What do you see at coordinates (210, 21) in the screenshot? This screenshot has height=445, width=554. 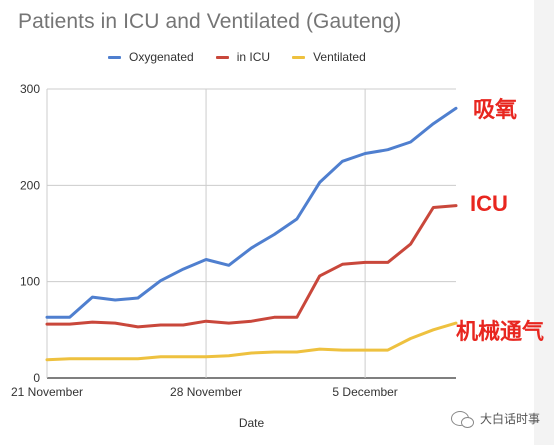 I see `chart-title: Patients in ICU and Ventilated (Gauteng)` at bounding box center [210, 21].